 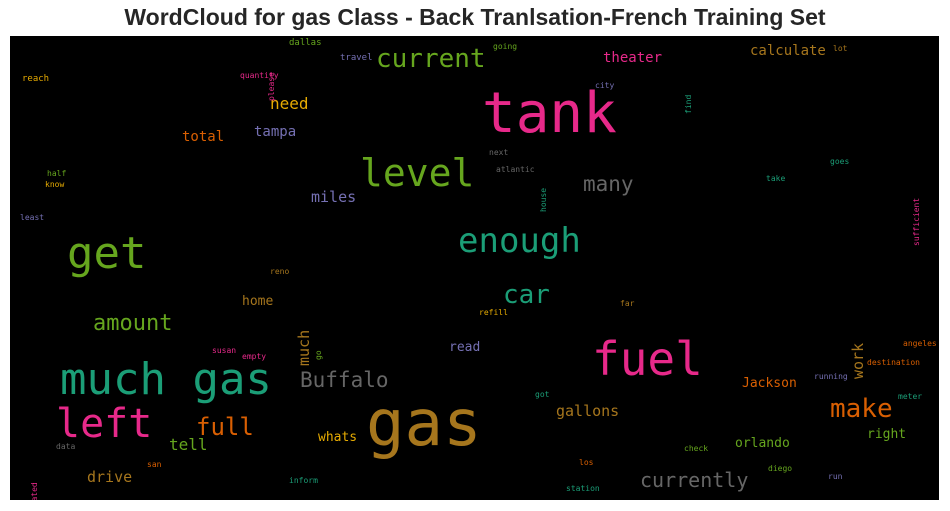 What do you see at coordinates (840, 161) in the screenshot?
I see `word-goes: goes` at bounding box center [840, 161].